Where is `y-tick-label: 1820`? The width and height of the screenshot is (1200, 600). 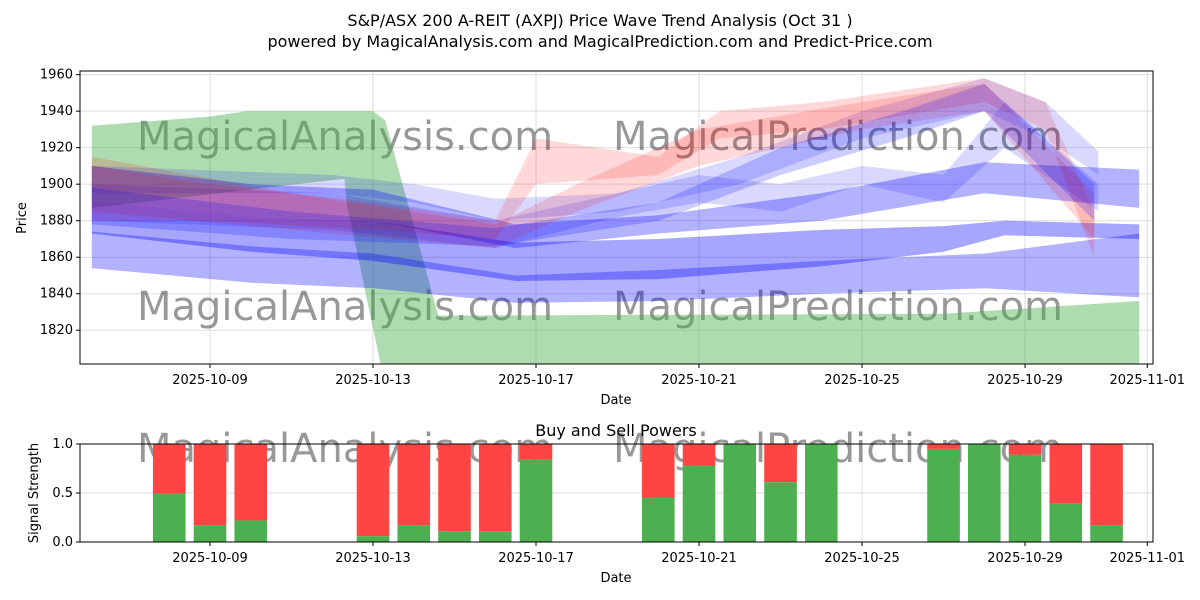
y-tick-label: 1820 is located at coordinates (56, 330).